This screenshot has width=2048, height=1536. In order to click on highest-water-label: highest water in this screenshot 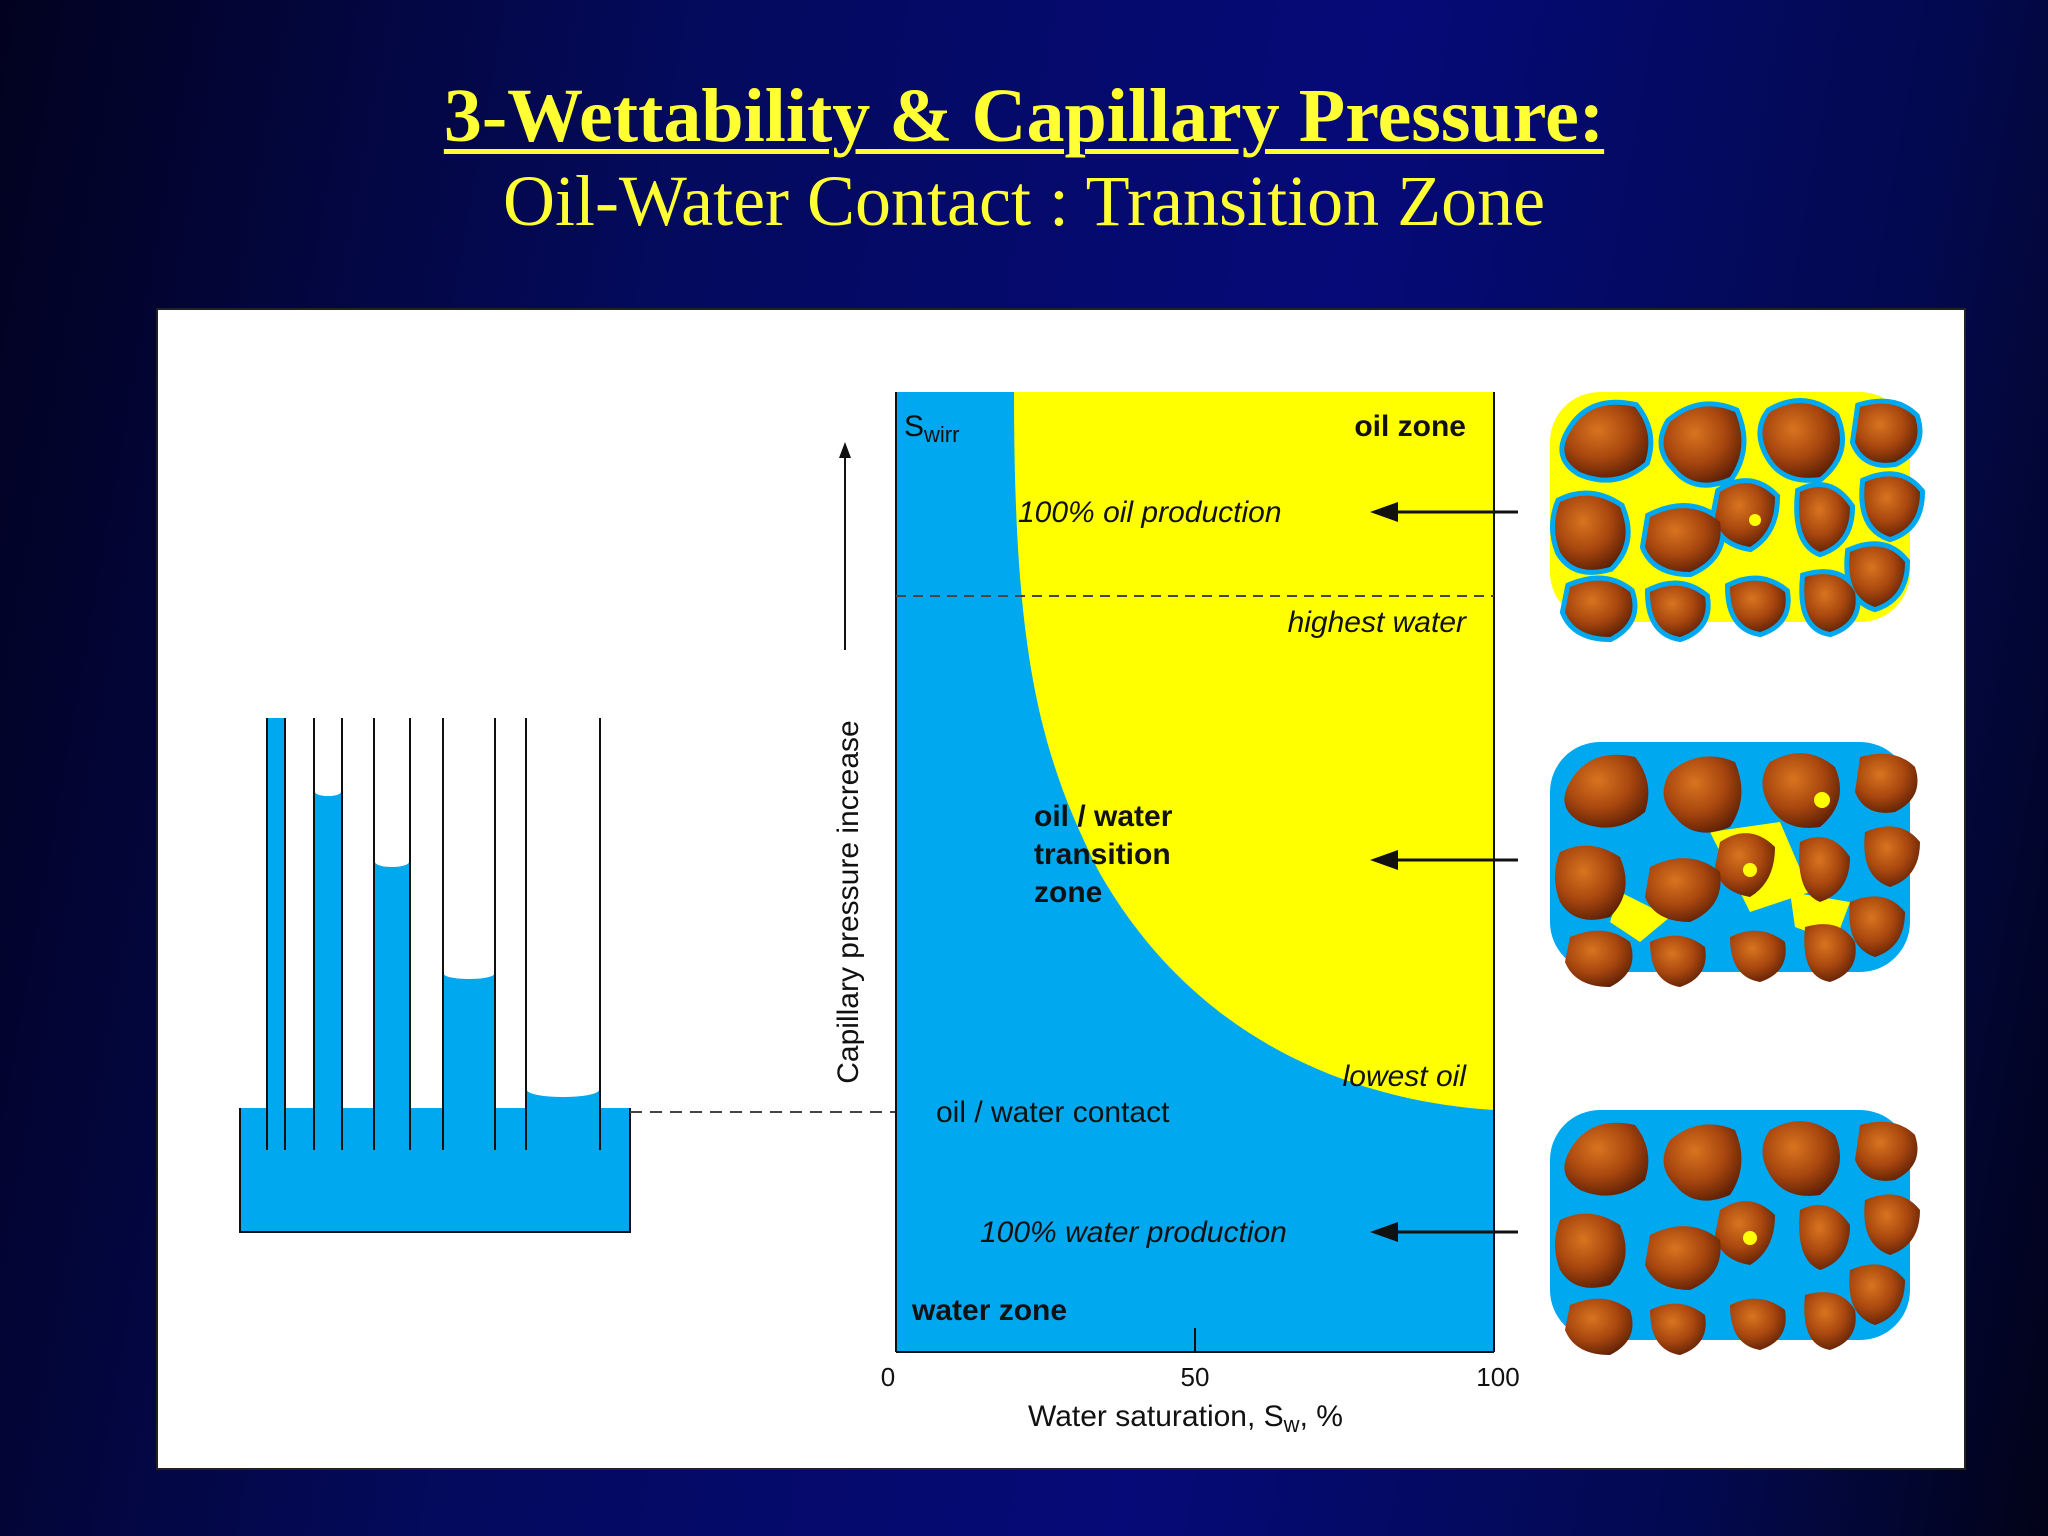, I will do `click(1377, 622)`.